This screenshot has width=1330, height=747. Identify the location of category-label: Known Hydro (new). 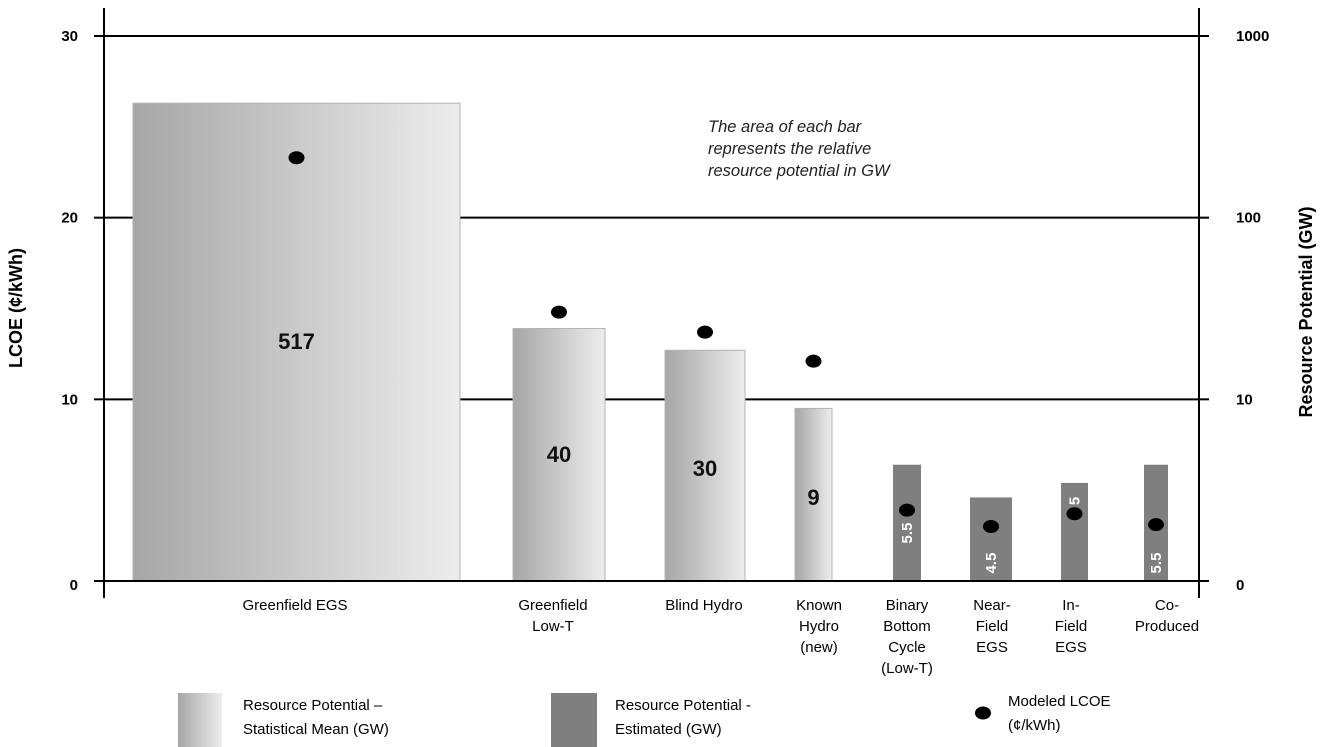
(819, 626).